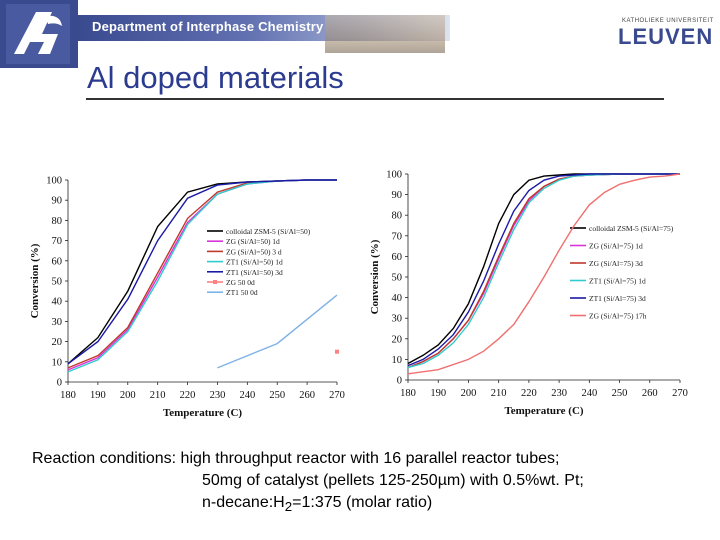 This screenshot has width=720, height=540. I want to click on university-subtitle: KATHOLIEKE UNIVERSITEIT, so click(668, 21).